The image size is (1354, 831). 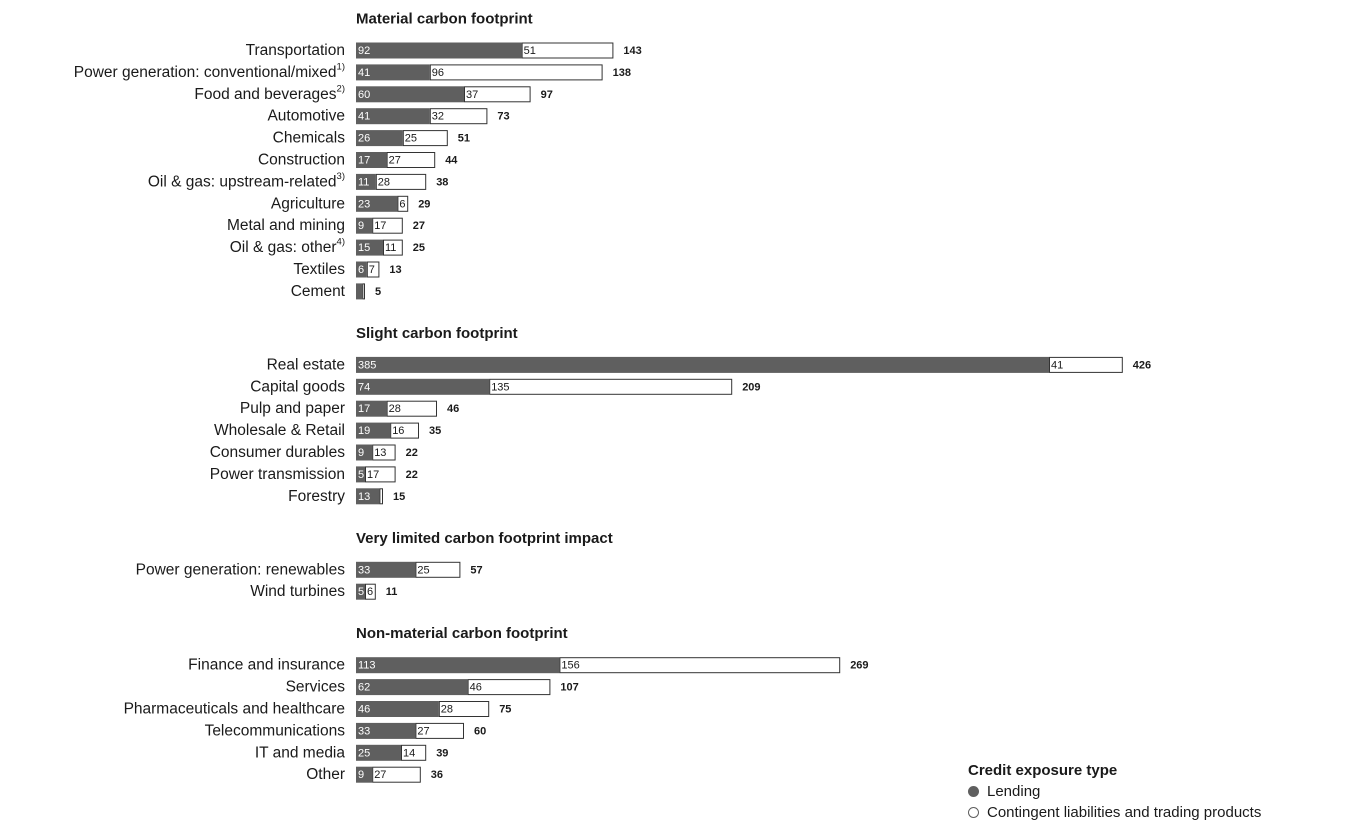 I want to click on value-label-lending: 11, so click(x=363, y=182).